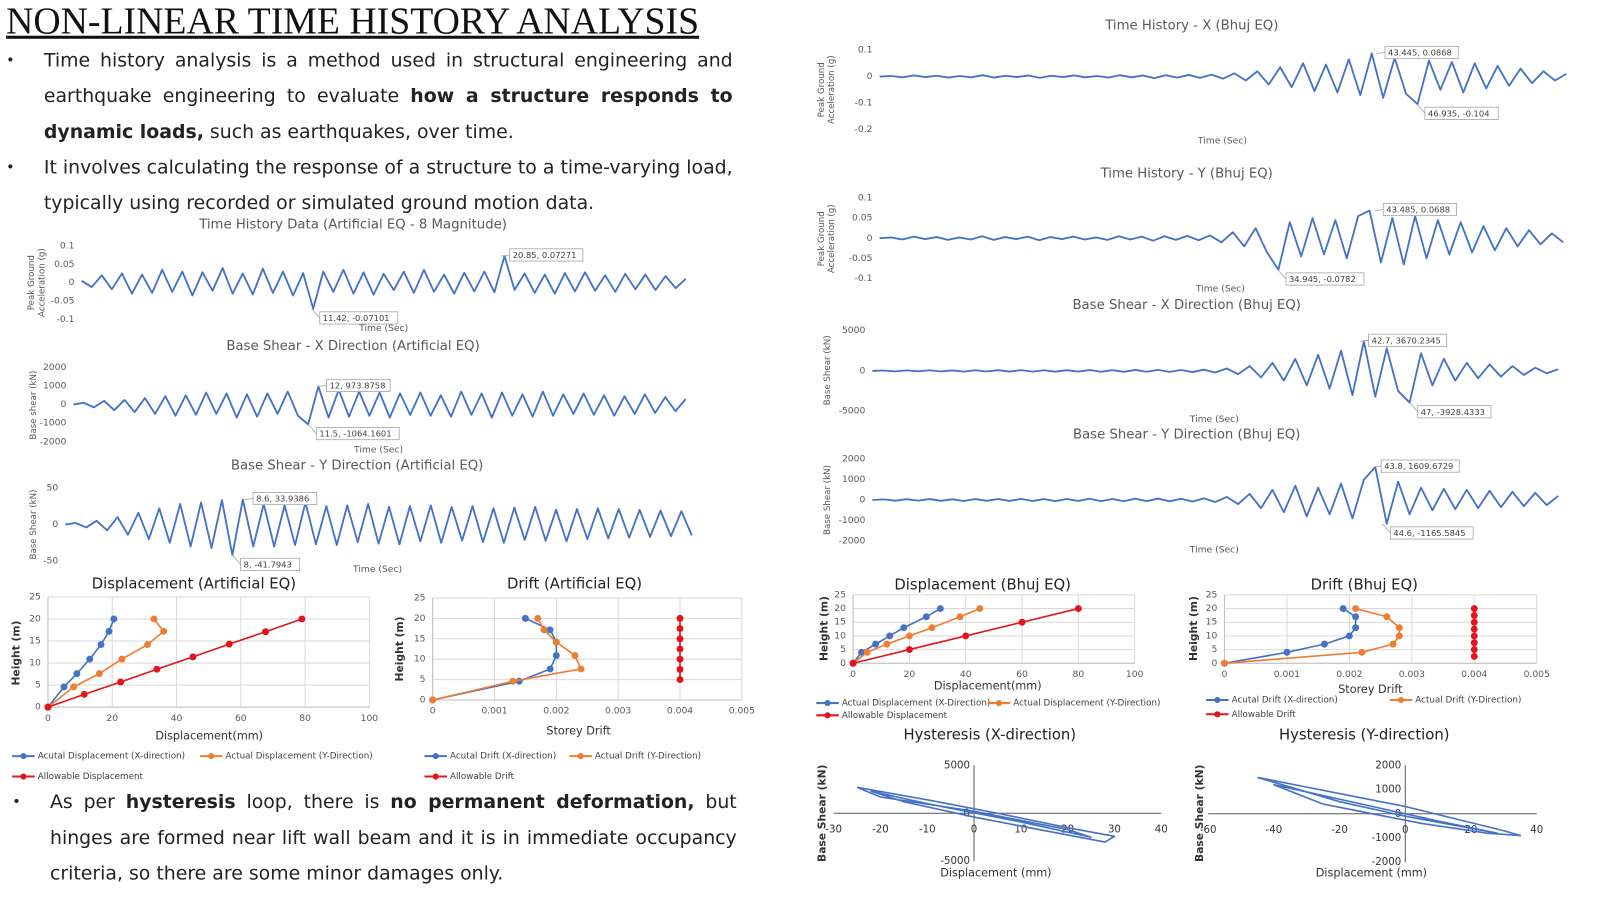  What do you see at coordinates (927, 830) in the screenshot?
I see `x-tick-label: -10` at bounding box center [927, 830].